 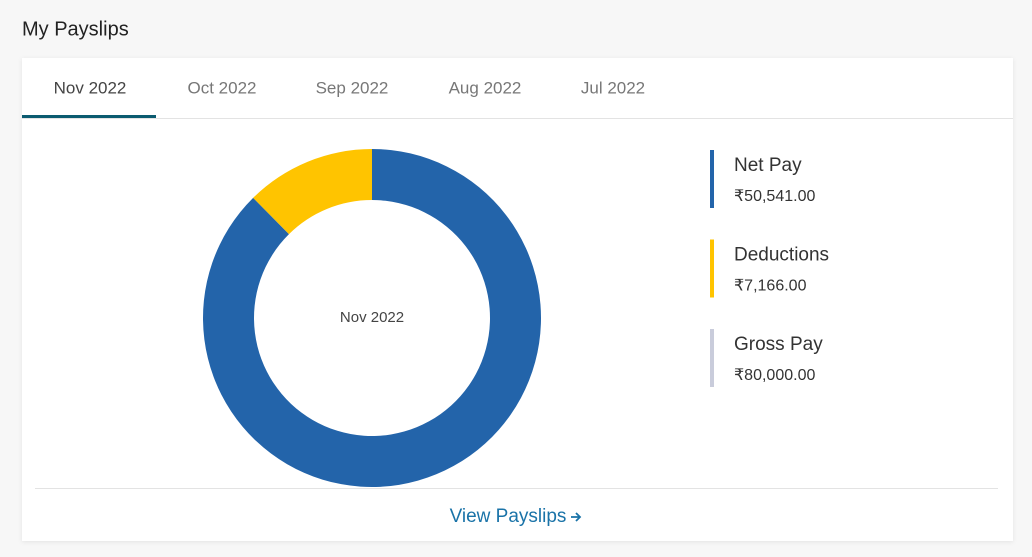 I want to click on page-title: My Payslips, so click(x=75, y=29).